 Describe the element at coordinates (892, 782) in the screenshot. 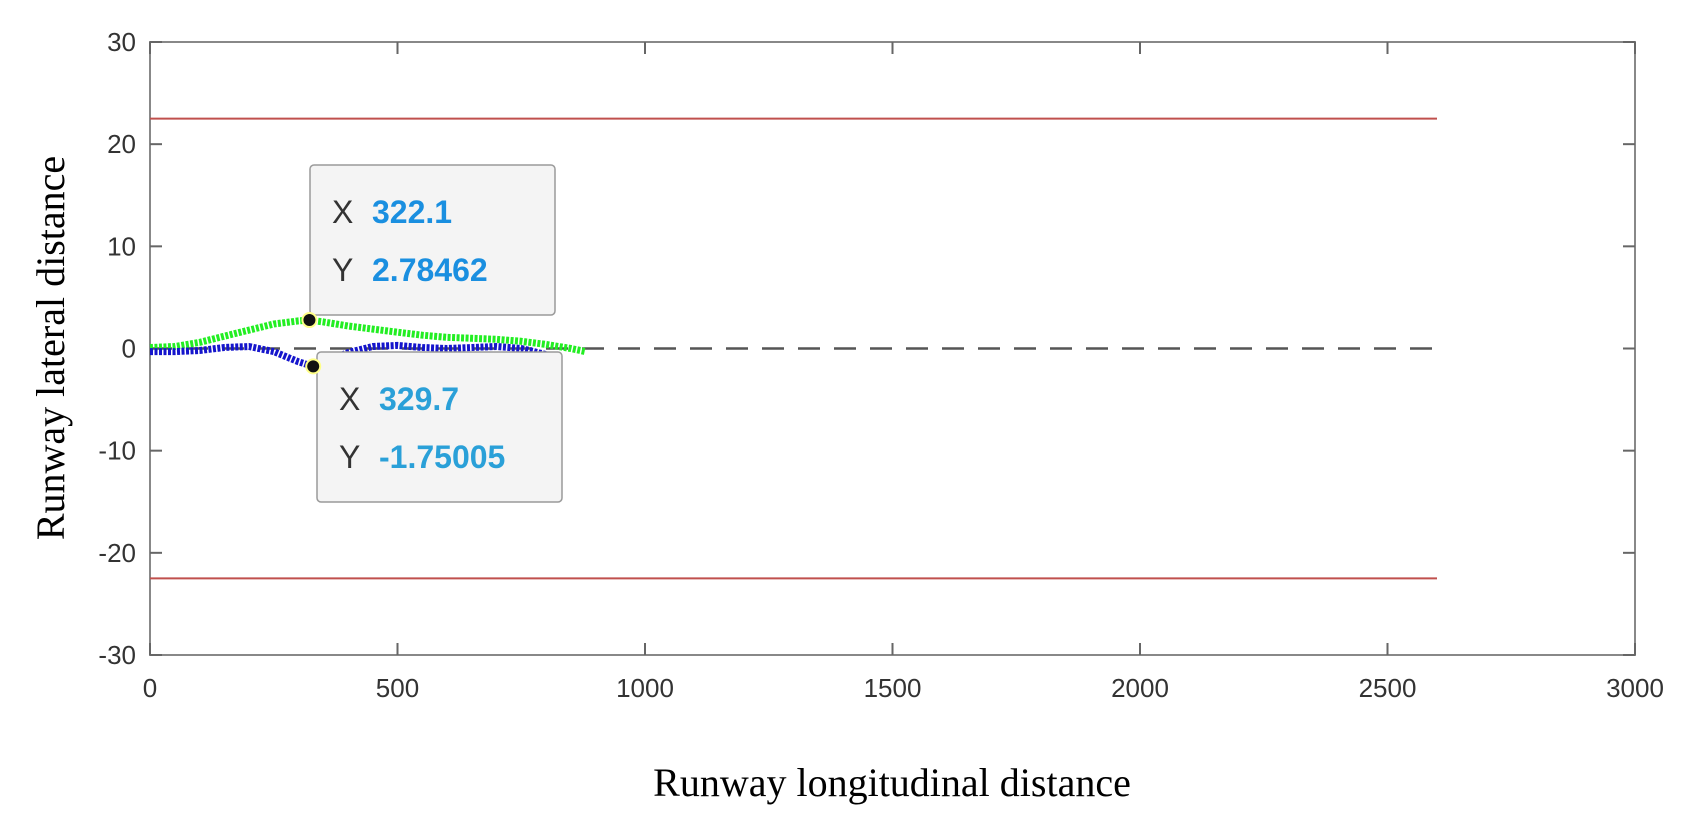

I see `x-axis-title: Runway longitudinal distance` at that location.